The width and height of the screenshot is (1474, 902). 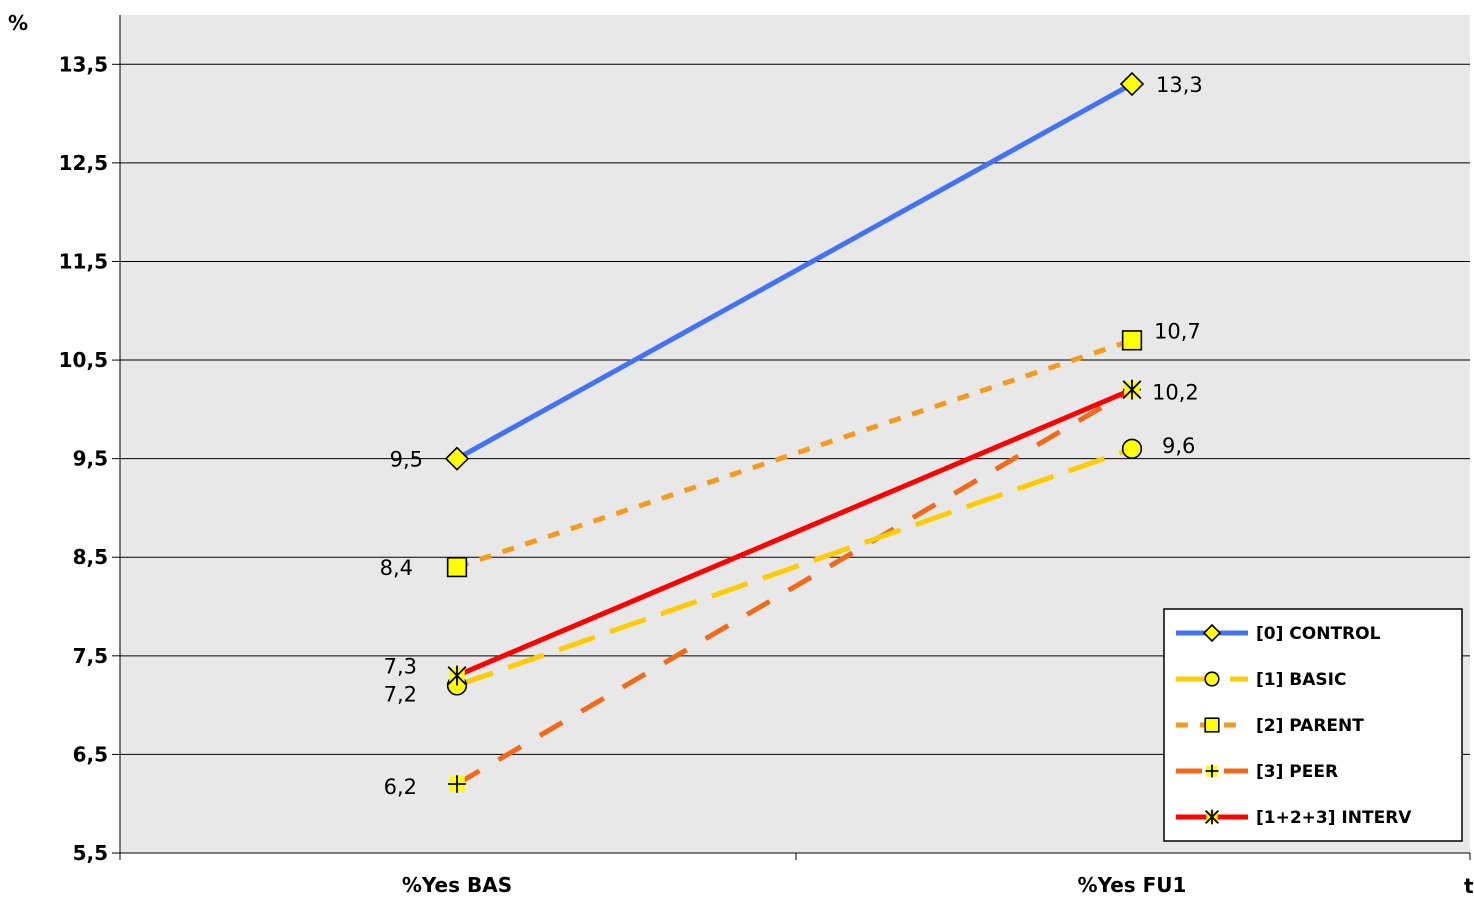 I want to click on data-label: 6,2, so click(x=400, y=787).